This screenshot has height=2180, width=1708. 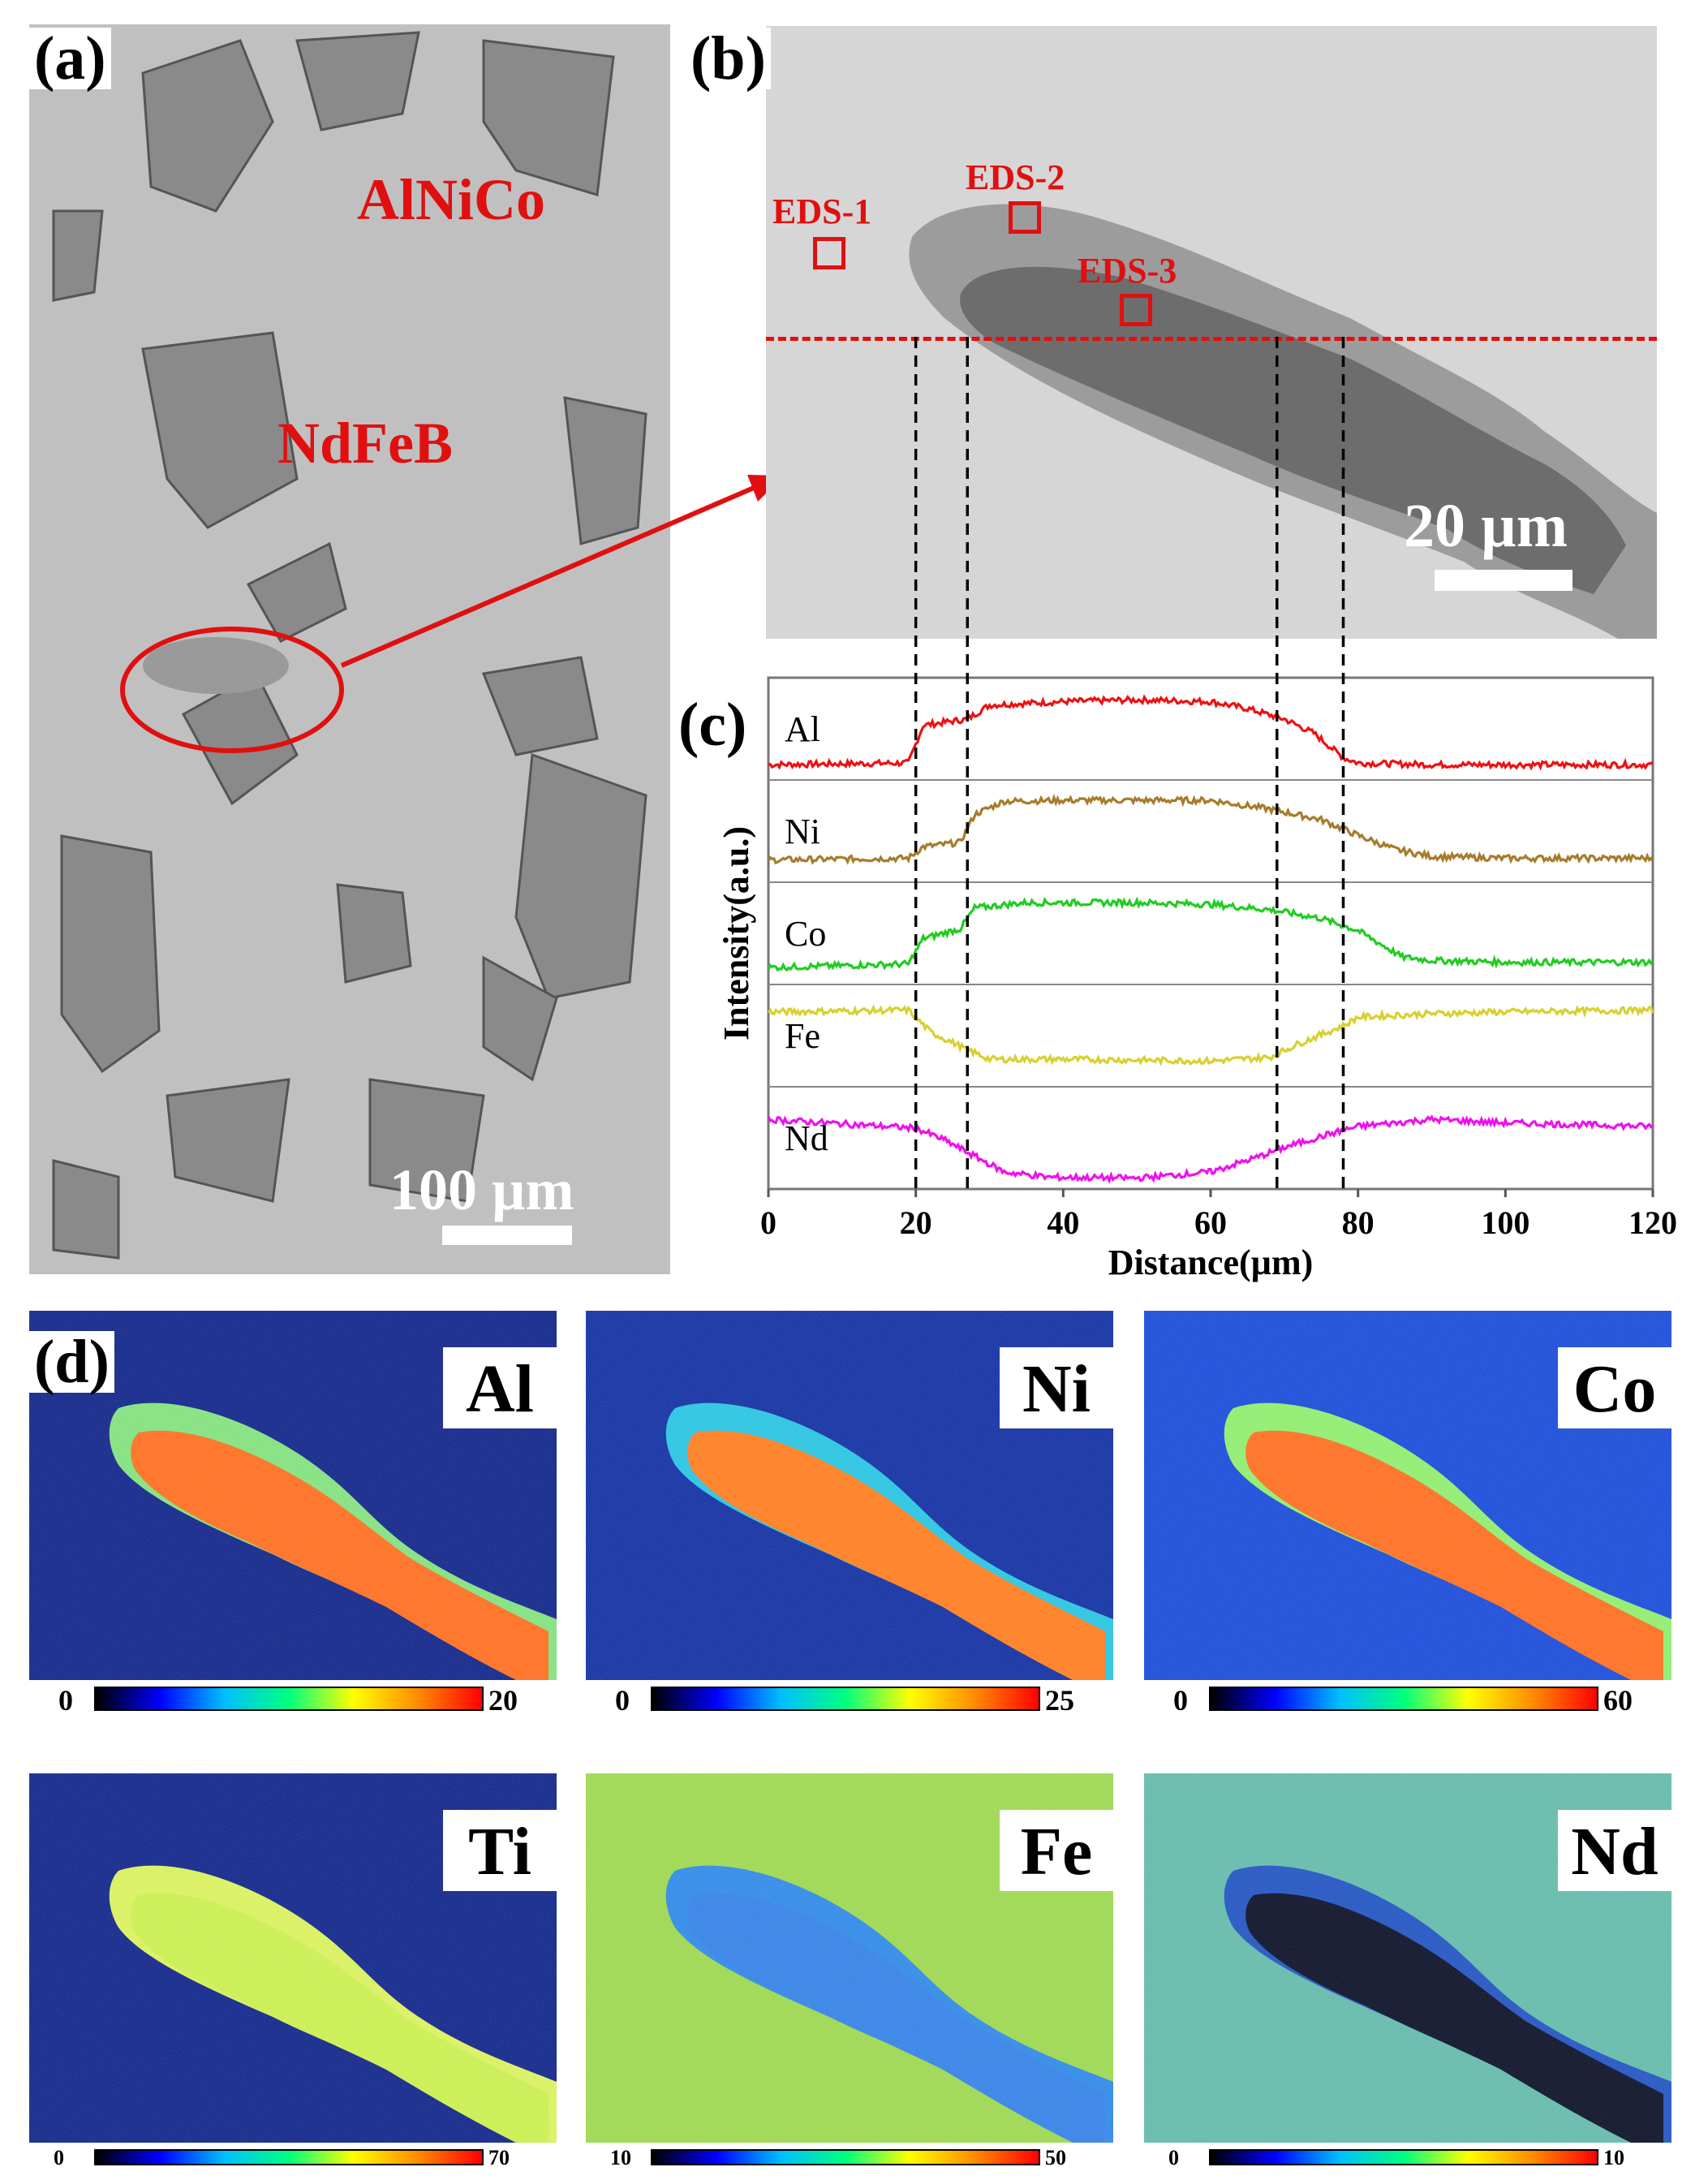 What do you see at coordinates (1210, 1035) in the screenshot?
I see `series-line-fe` at bounding box center [1210, 1035].